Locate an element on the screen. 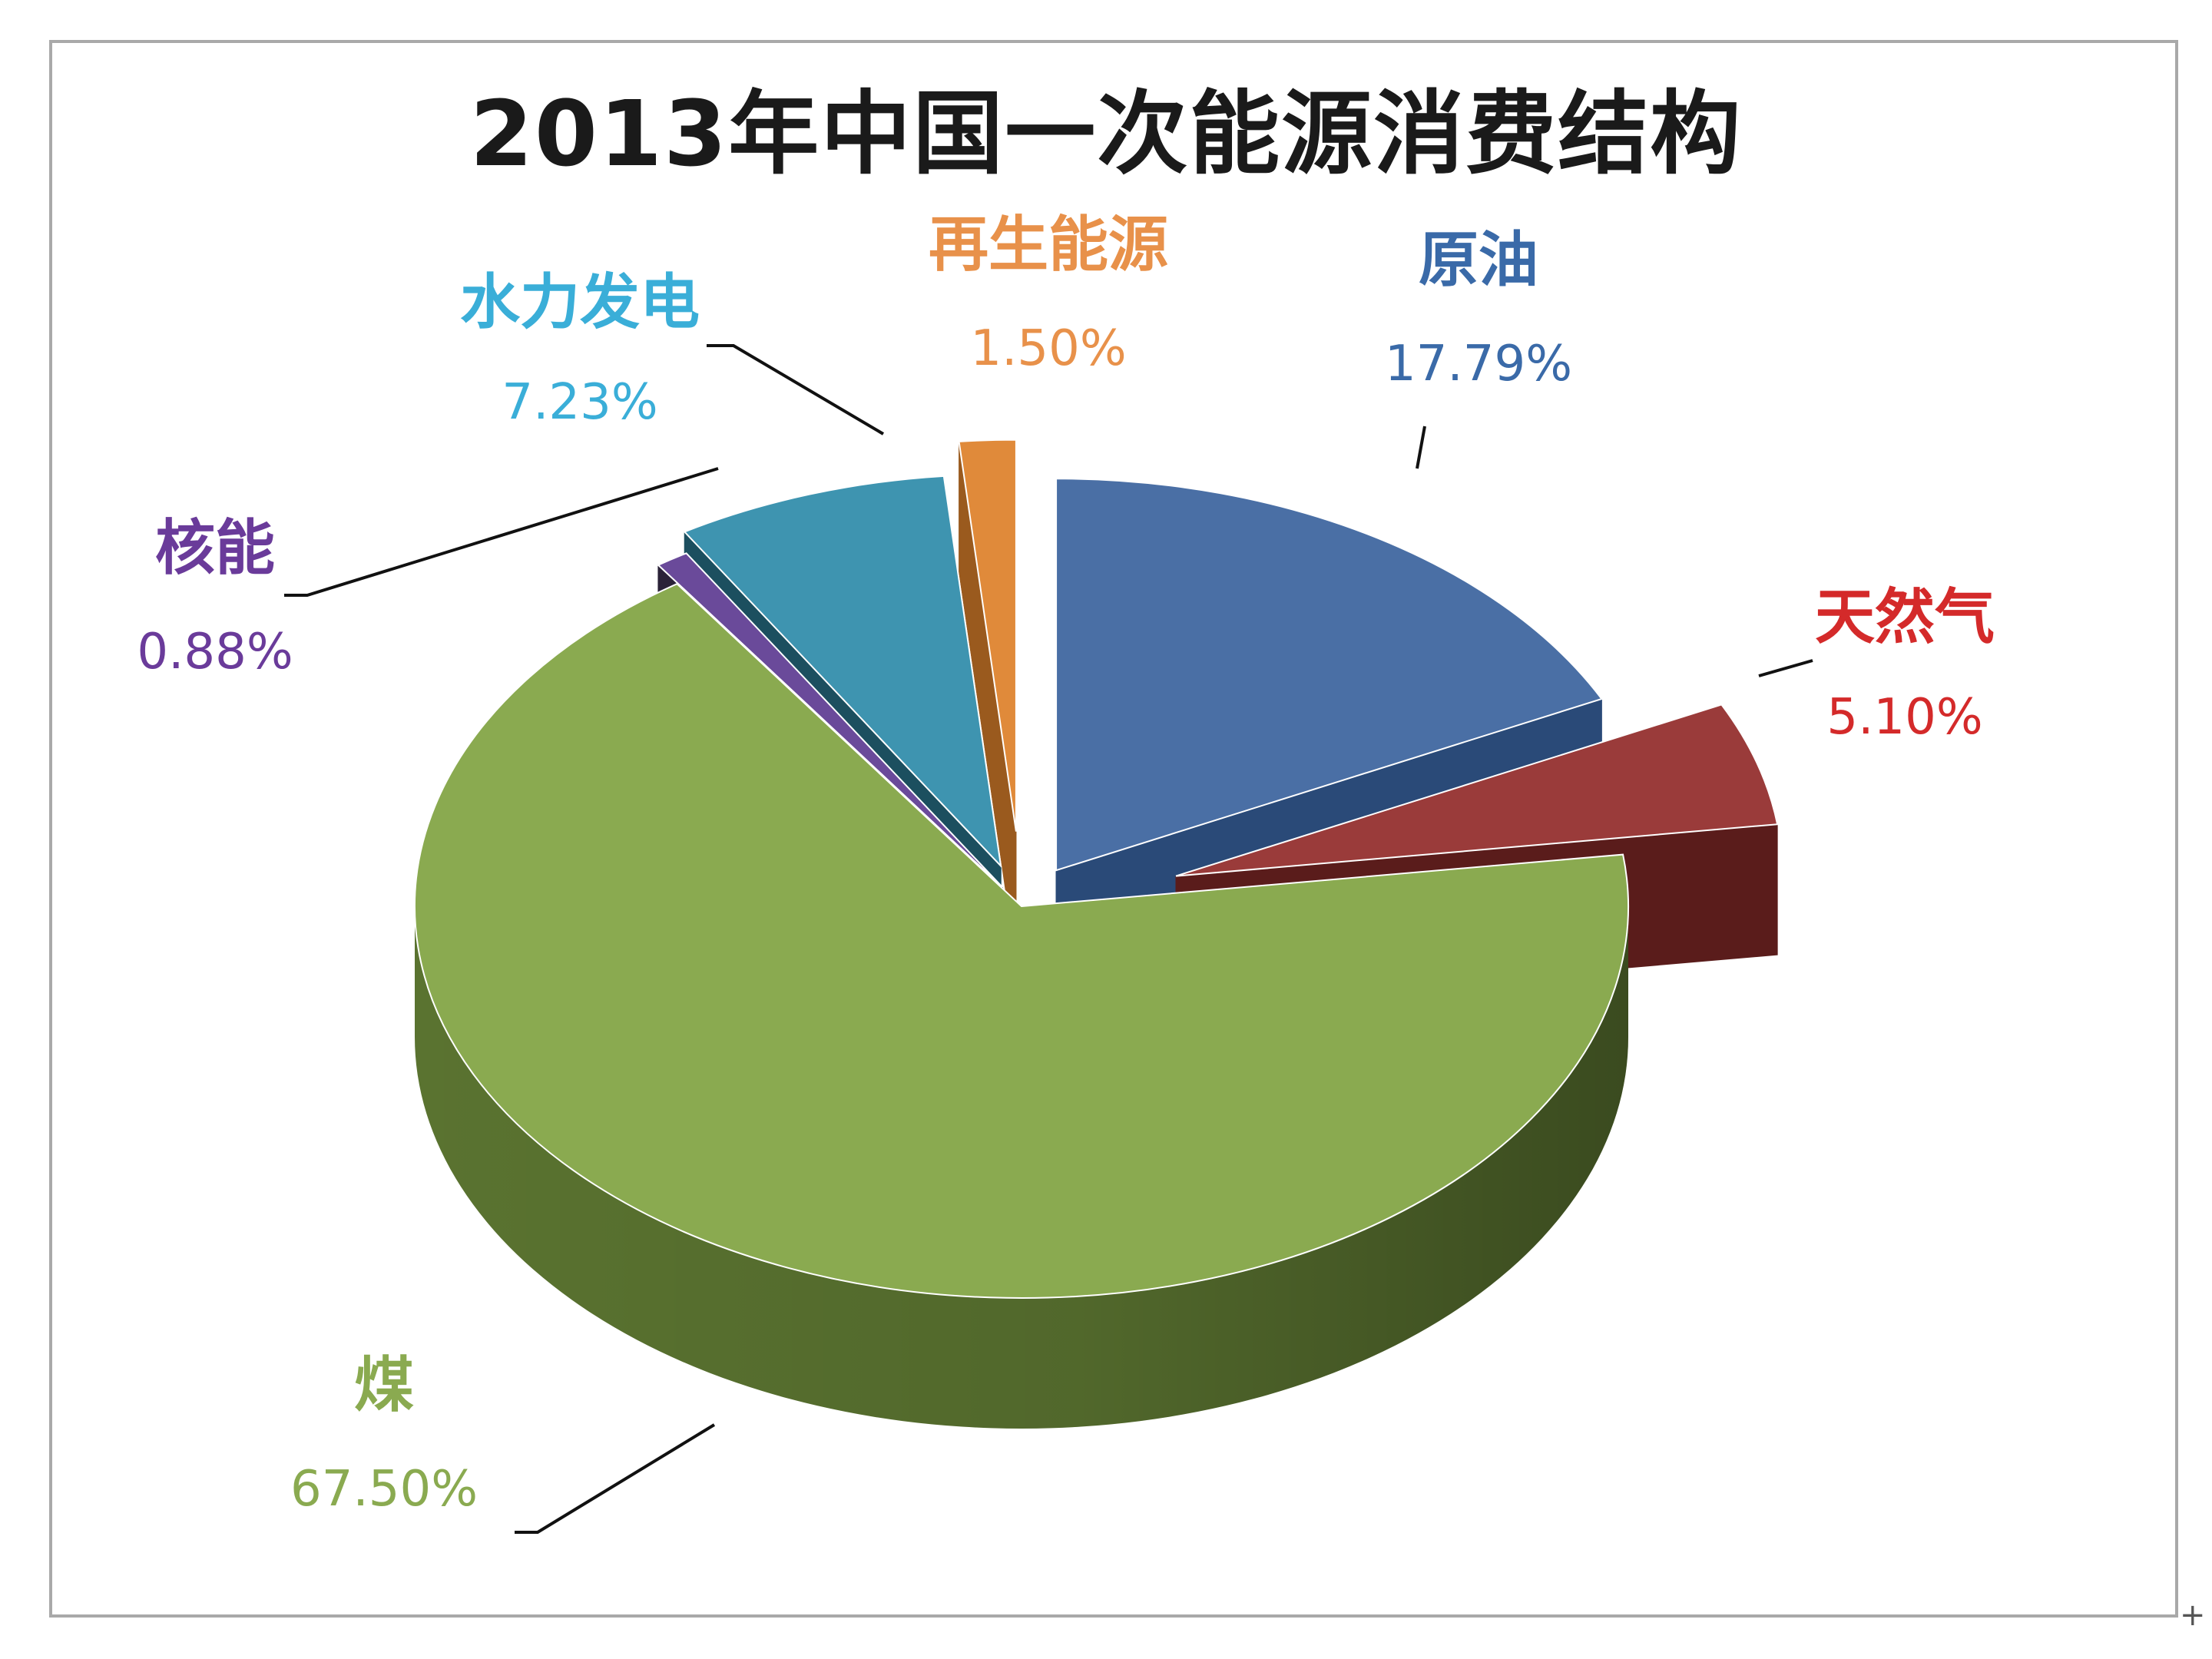  slice-label-value-5: 1.50% is located at coordinates (1048, 349).